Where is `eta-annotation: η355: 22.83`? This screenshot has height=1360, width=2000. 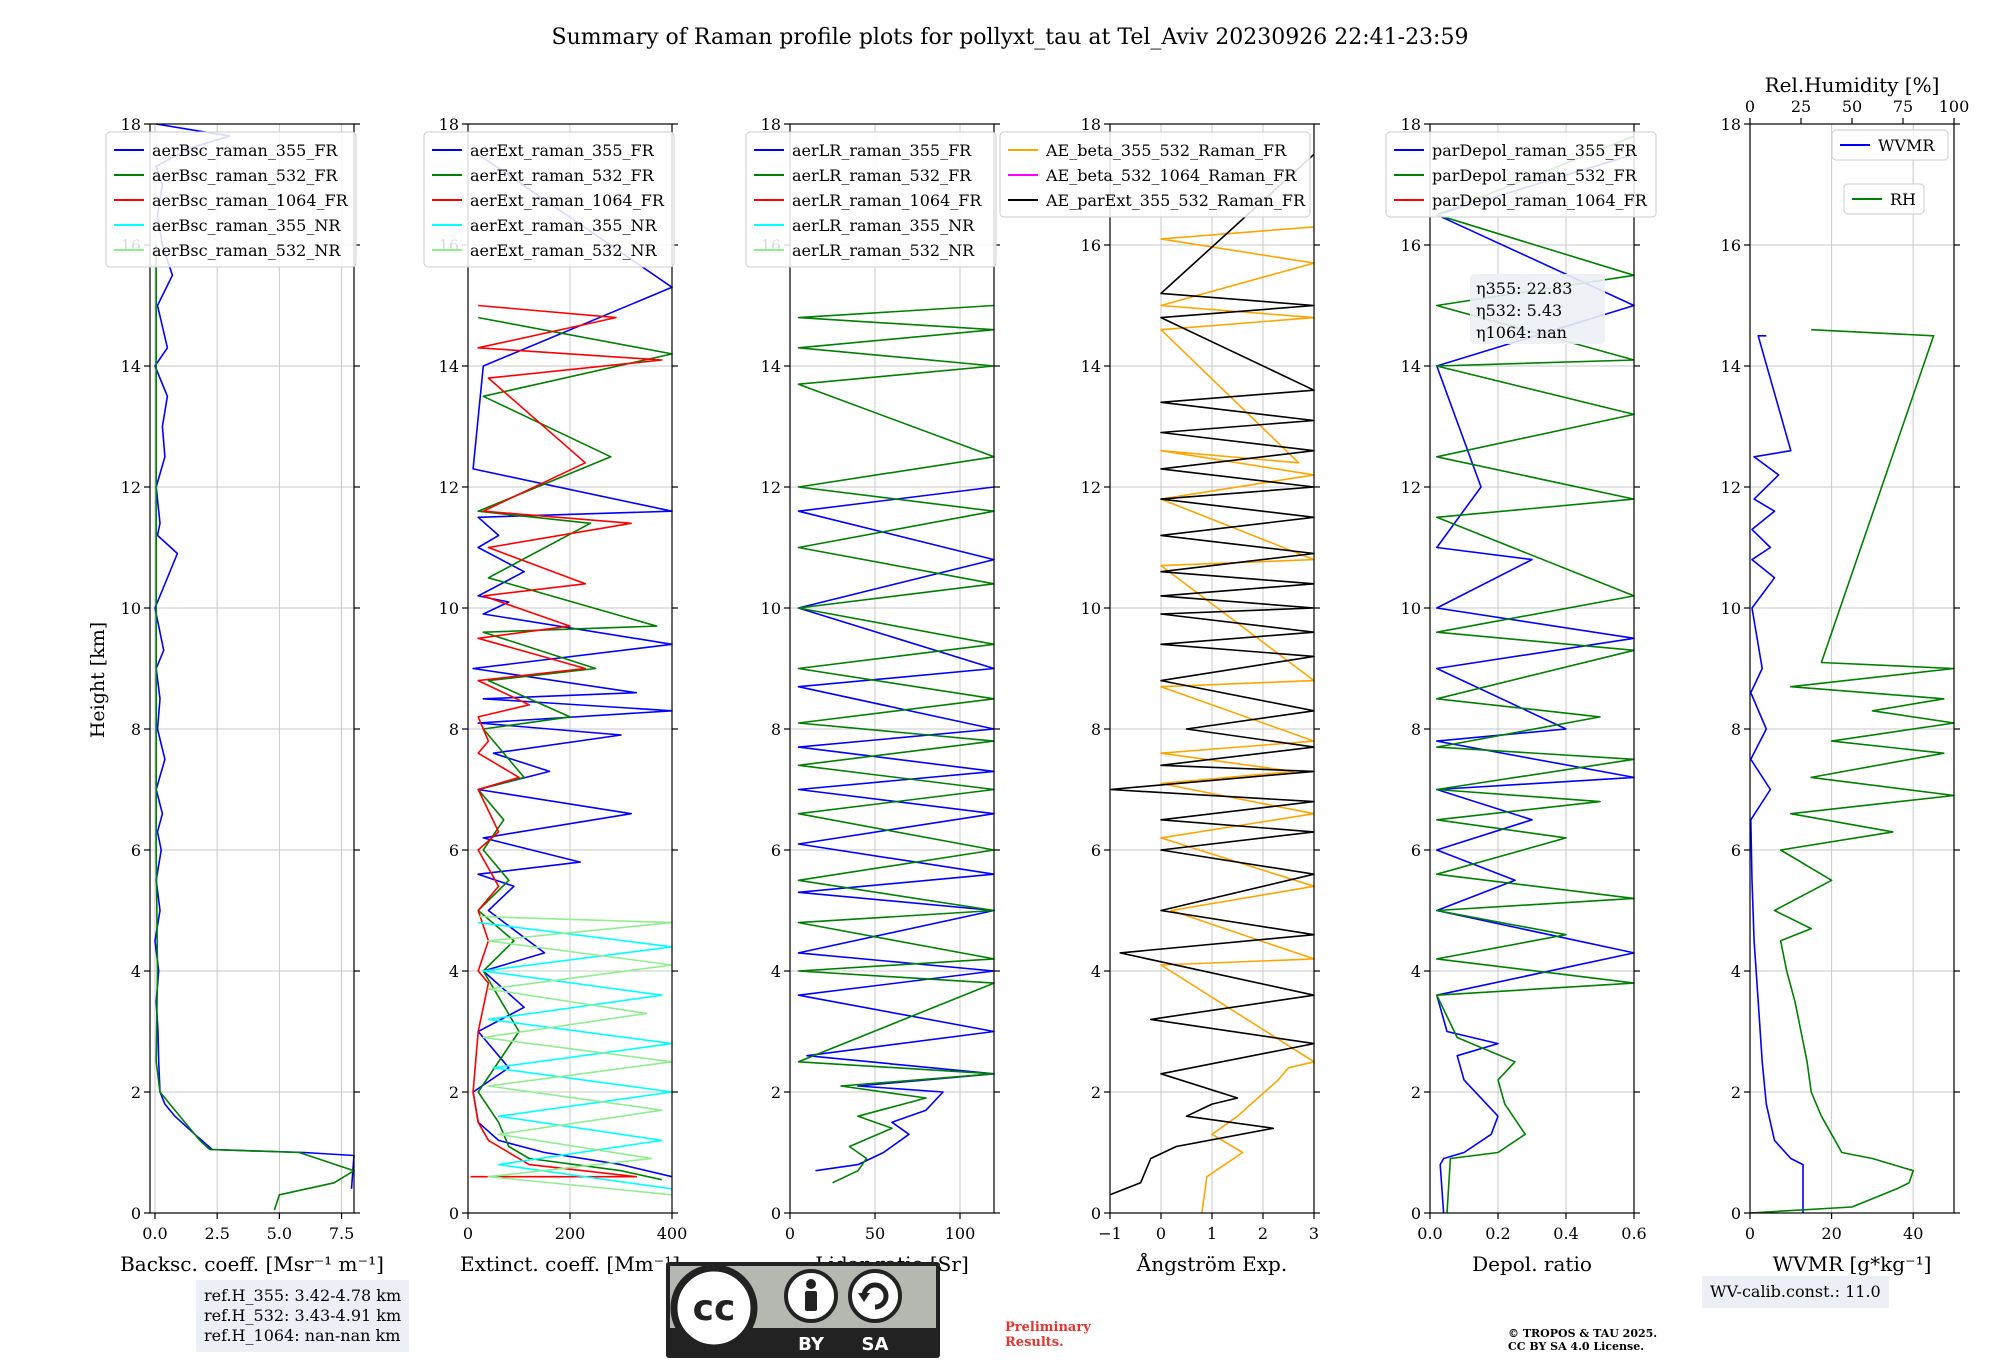 eta-annotation: η355: 22.83 is located at coordinates (1524, 288).